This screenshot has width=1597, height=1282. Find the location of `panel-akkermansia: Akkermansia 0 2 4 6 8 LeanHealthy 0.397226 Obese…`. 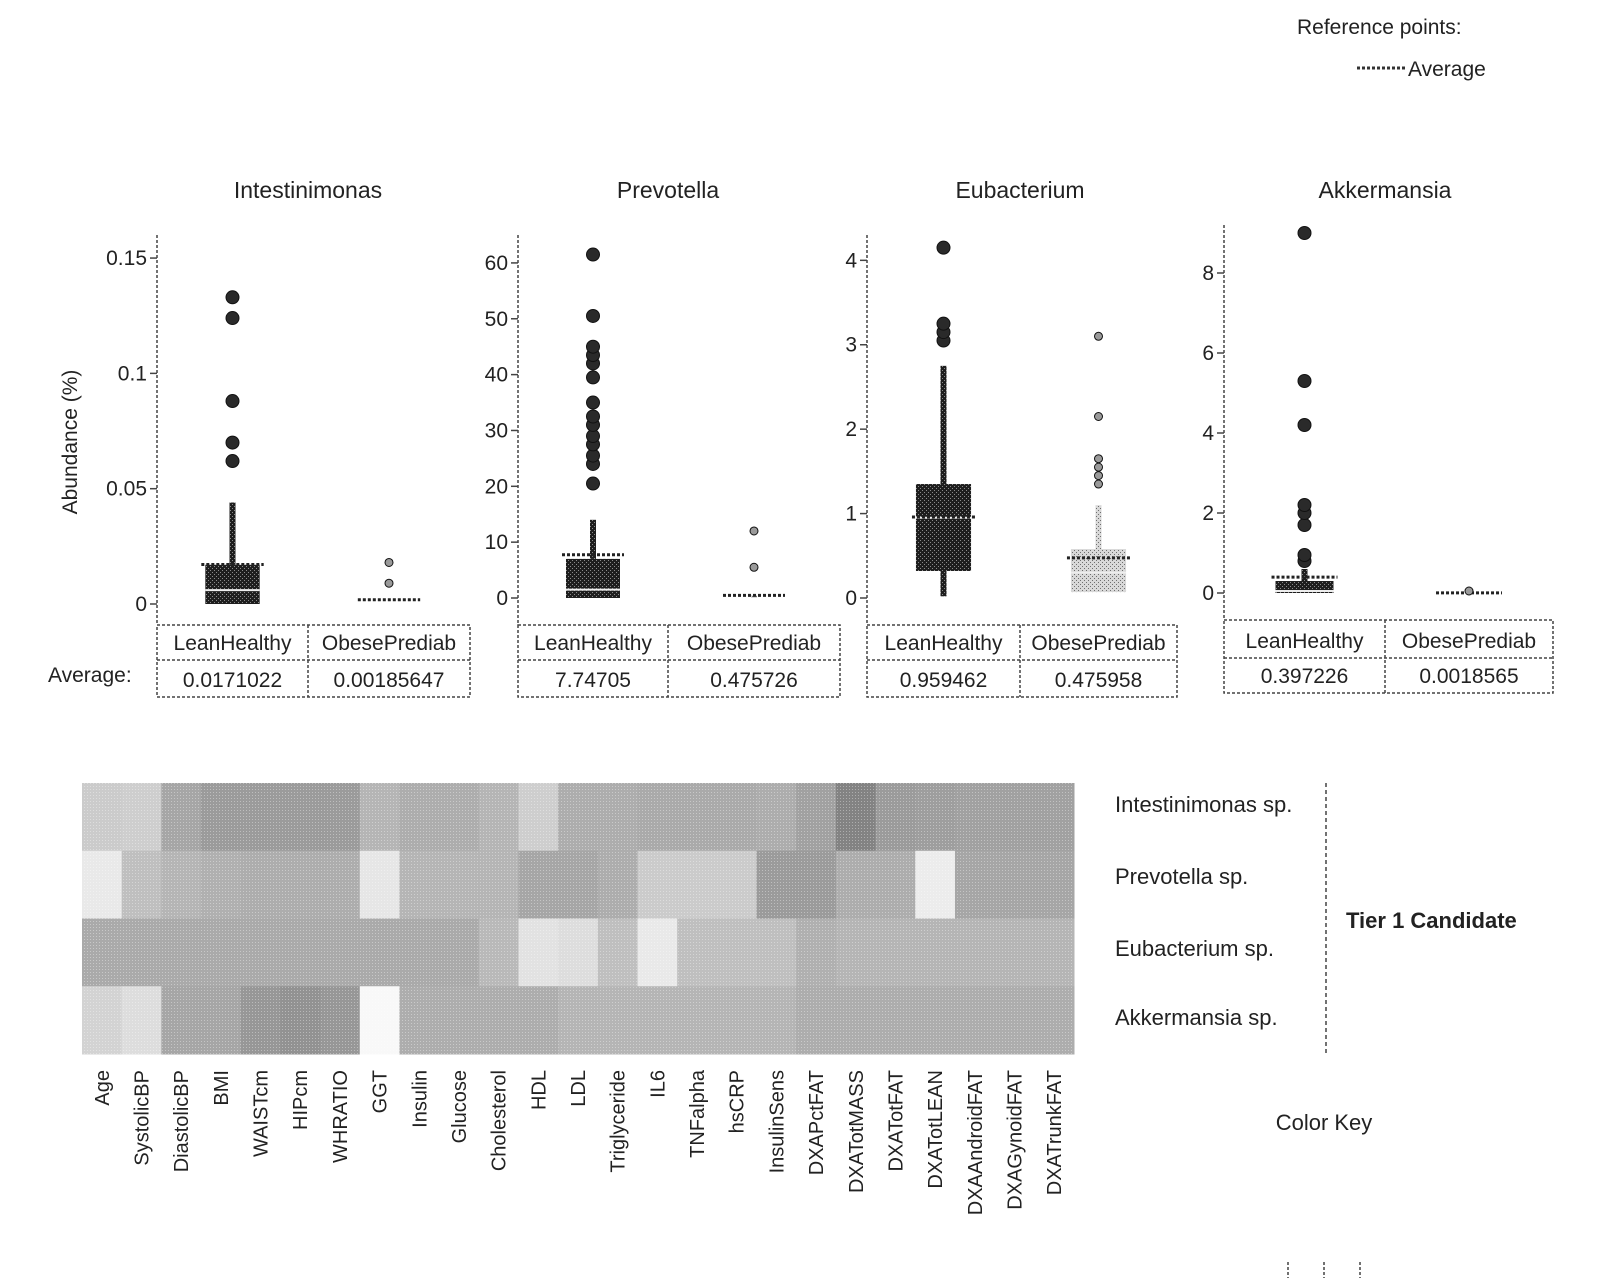

panel-akkermansia: Akkermansia 0 2 4 6 8 LeanHealthy 0.397226 Obese… is located at coordinates (1378, 435).